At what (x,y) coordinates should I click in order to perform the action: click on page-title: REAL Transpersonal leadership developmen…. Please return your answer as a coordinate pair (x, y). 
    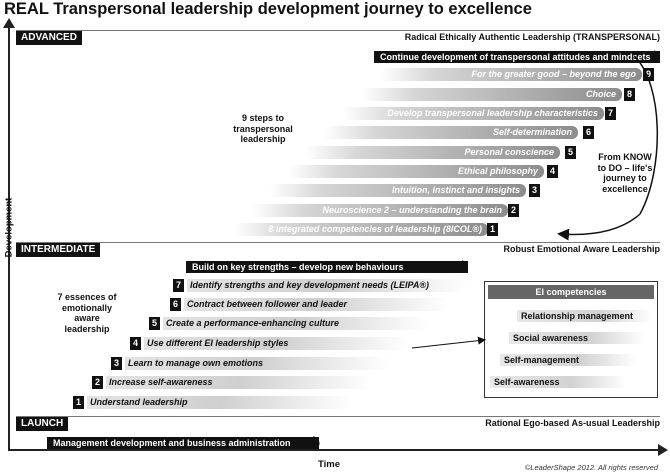
    Looking at the image, I should click on (268, 9).